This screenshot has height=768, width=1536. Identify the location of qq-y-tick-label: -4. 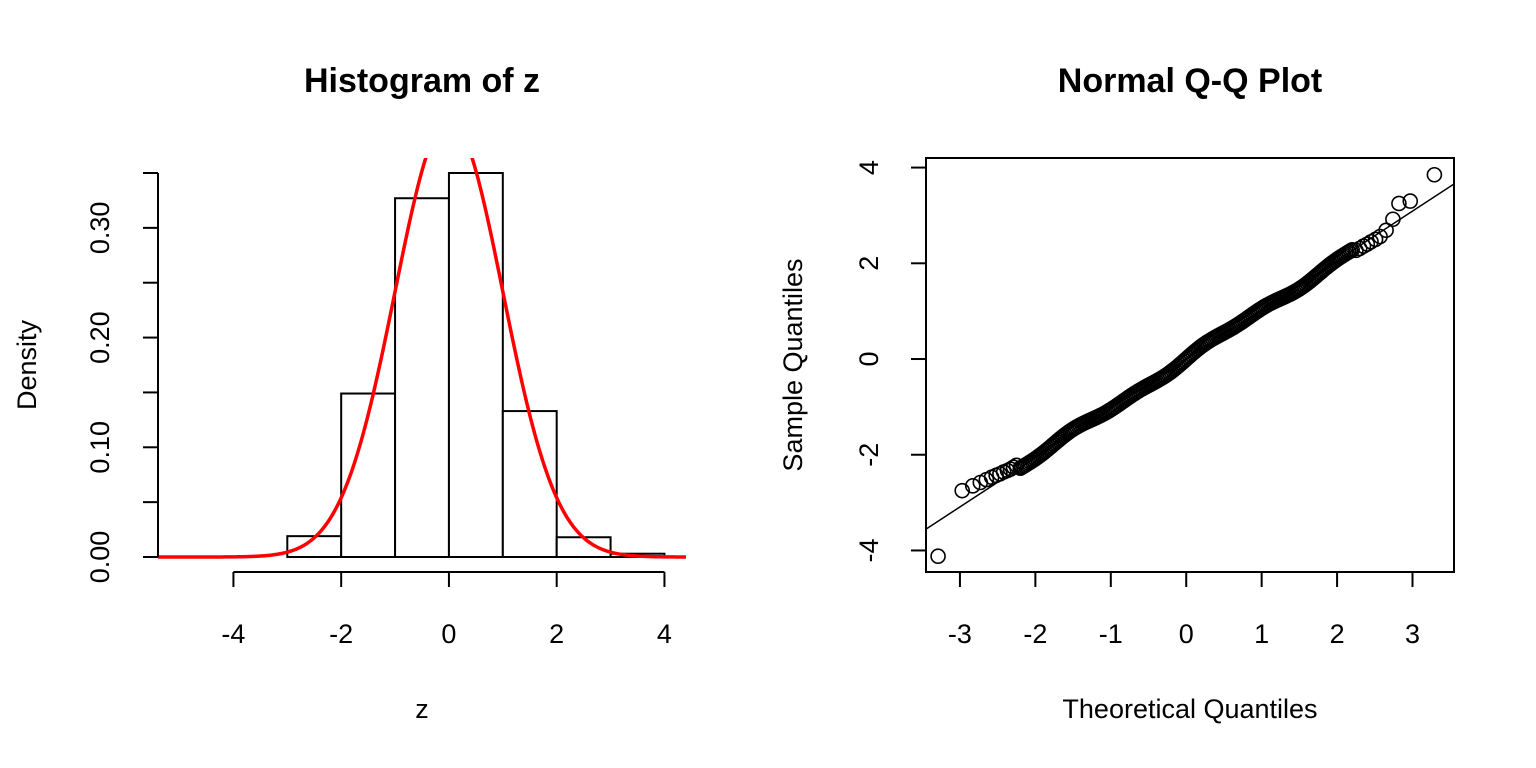
(869, 550).